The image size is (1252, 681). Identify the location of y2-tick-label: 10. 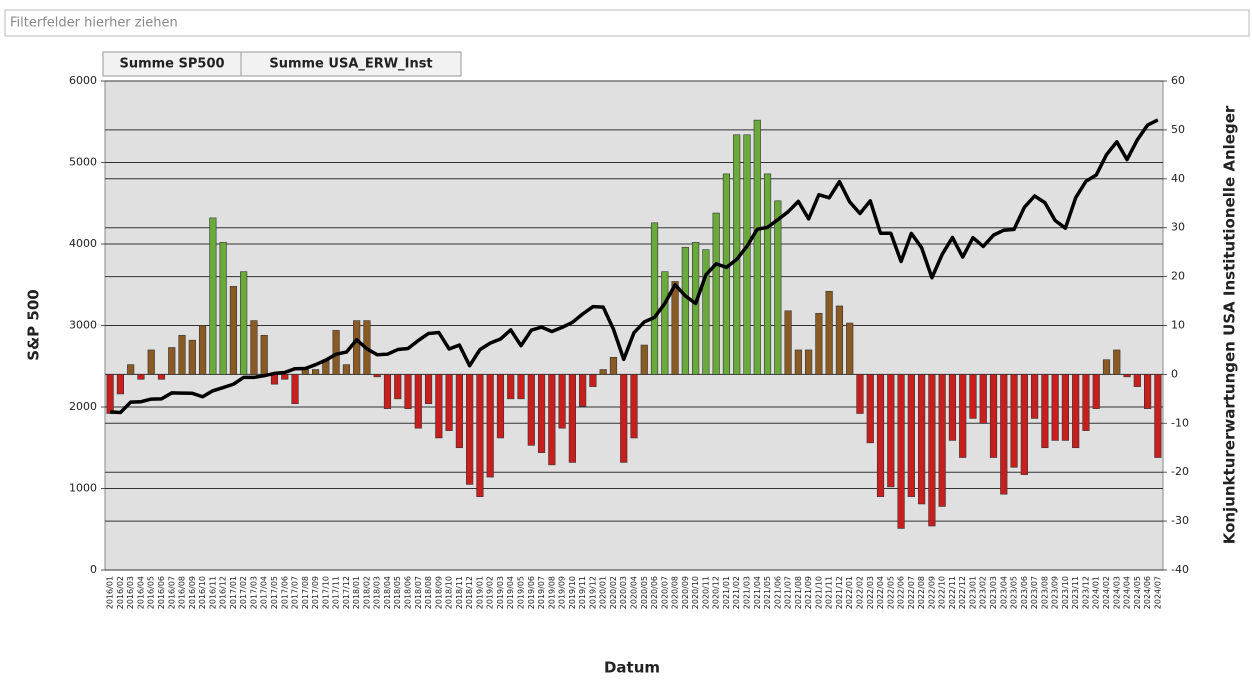
(1178, 325).